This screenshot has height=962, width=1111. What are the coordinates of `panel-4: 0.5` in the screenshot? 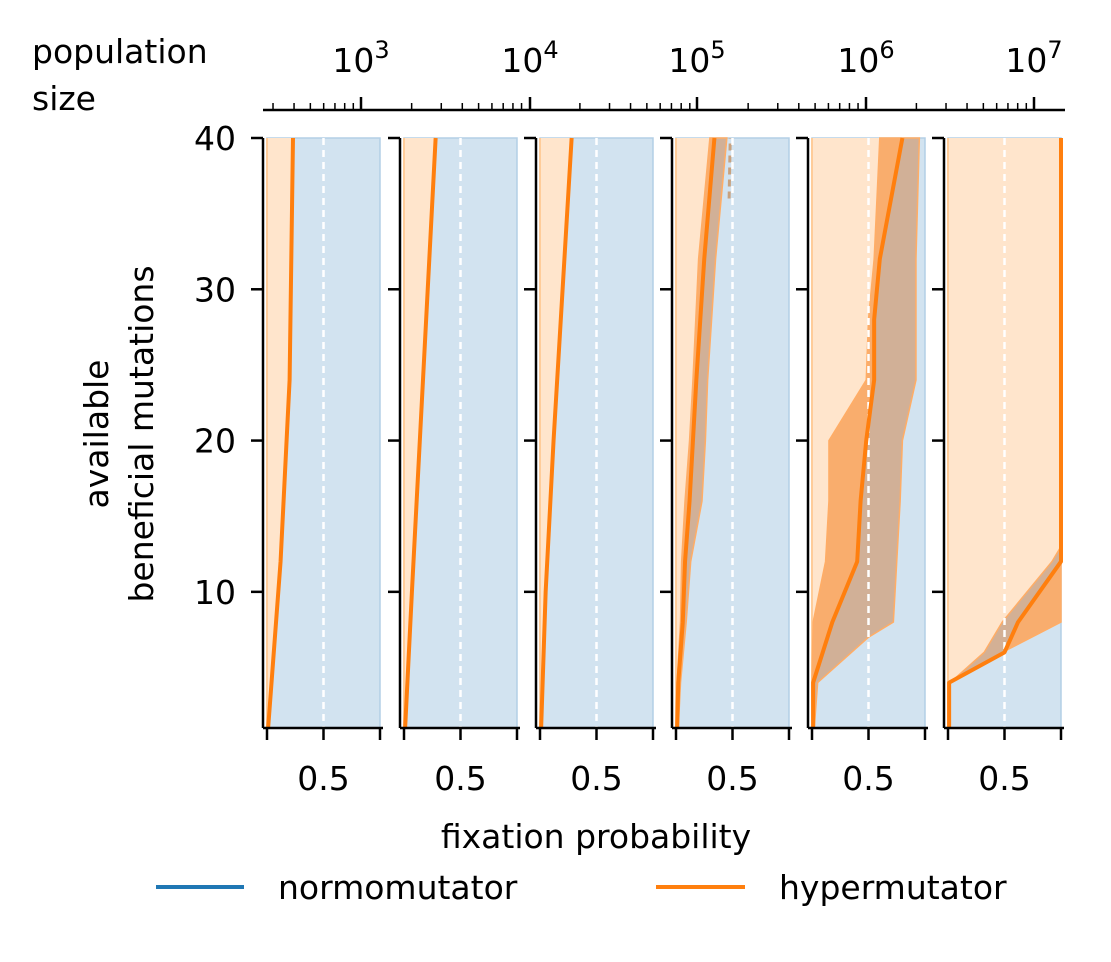 It's located at (726, 467).